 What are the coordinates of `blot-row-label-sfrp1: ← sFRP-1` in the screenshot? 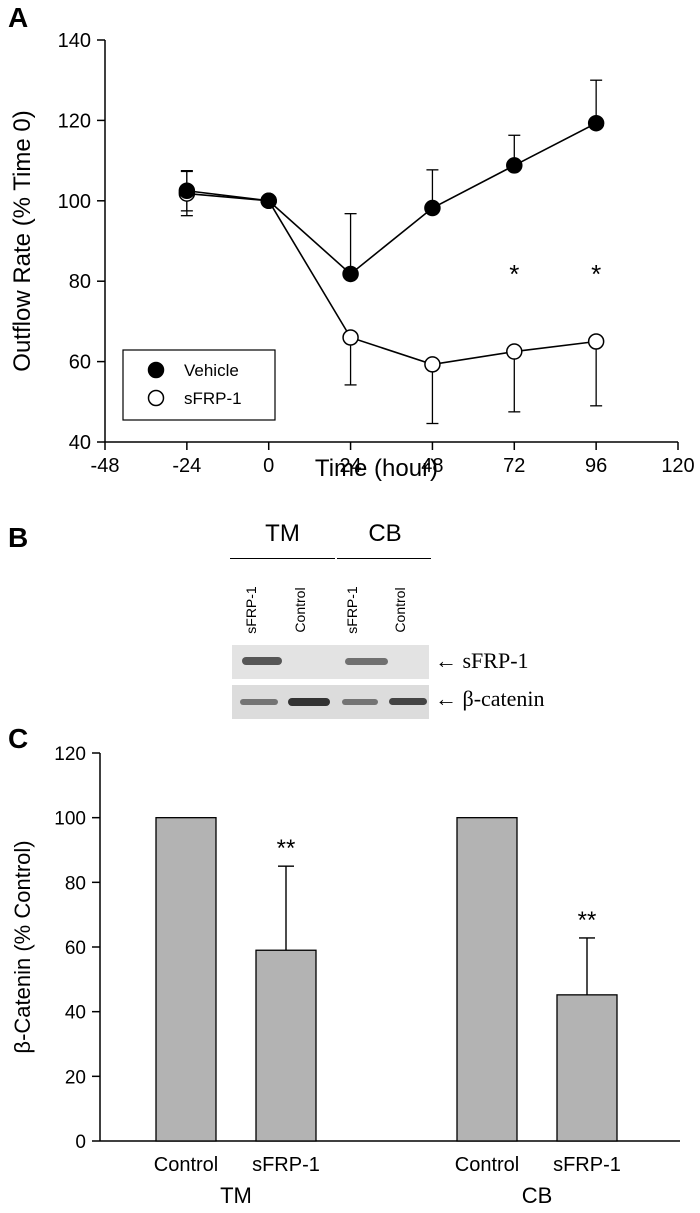 It's located at (482, 660).